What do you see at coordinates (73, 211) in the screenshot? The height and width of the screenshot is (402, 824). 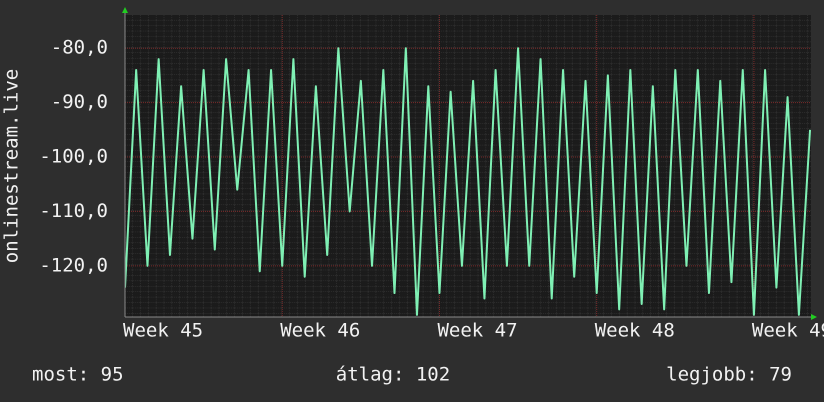 I see `y-tick-label: -110,0` at bounding box center [73, 211].